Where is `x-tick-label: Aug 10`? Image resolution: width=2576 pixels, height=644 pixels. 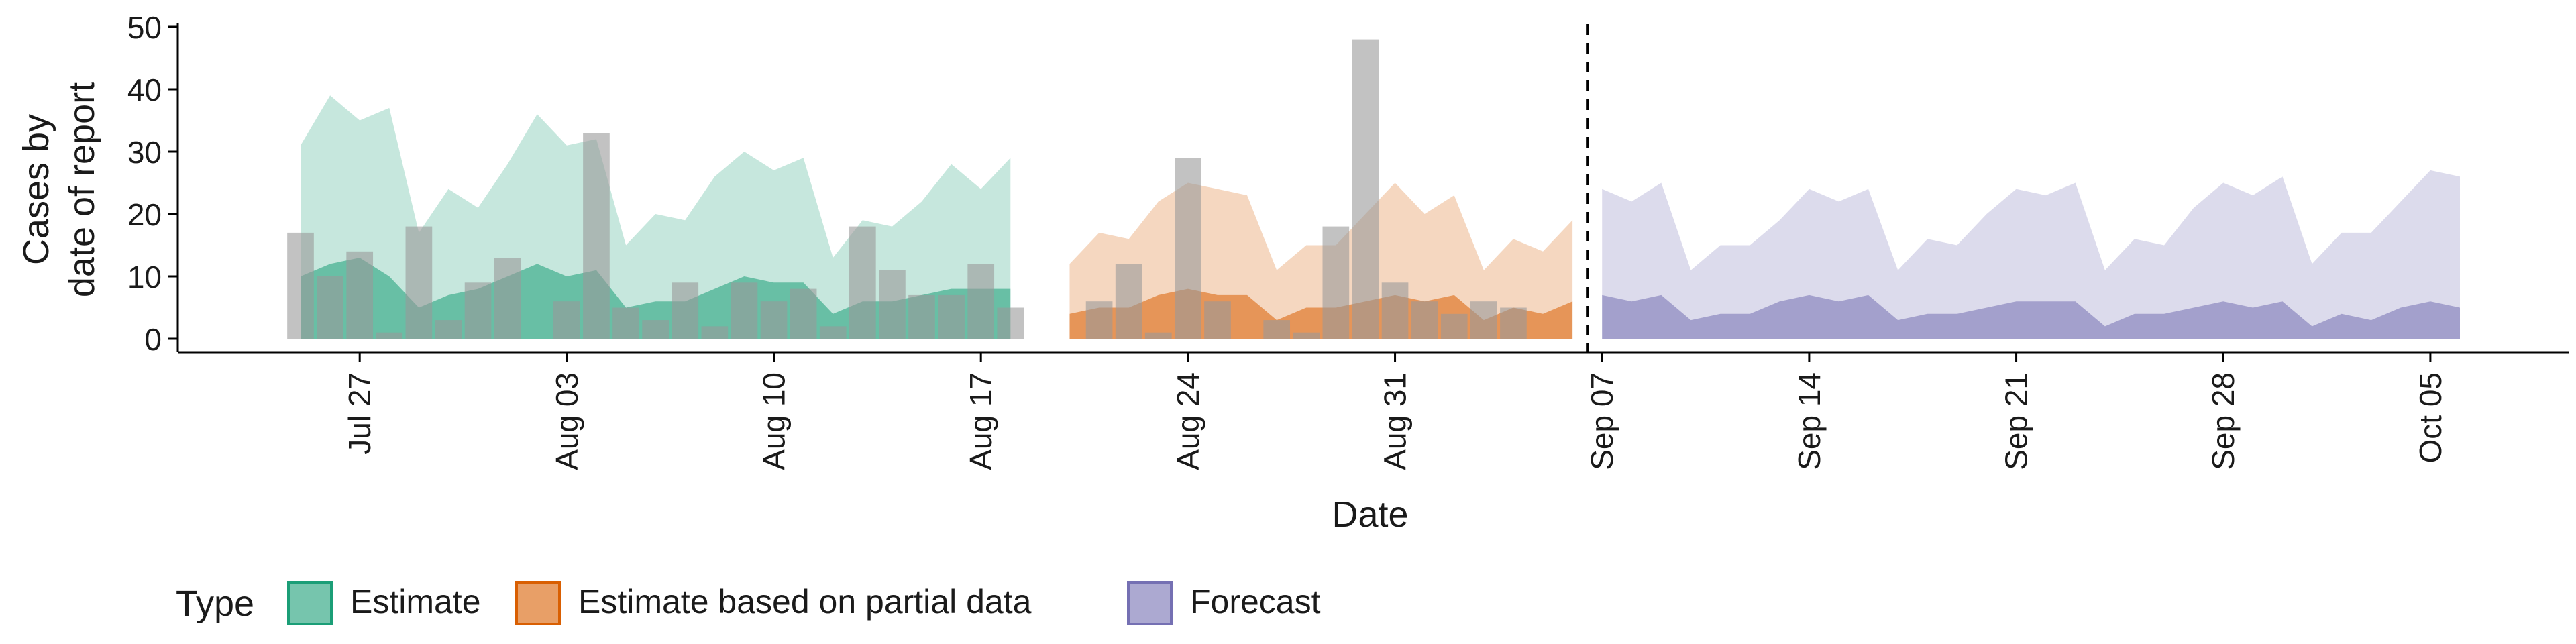 x-tick-label: Aug 10 is located at coordinates (774, 421).